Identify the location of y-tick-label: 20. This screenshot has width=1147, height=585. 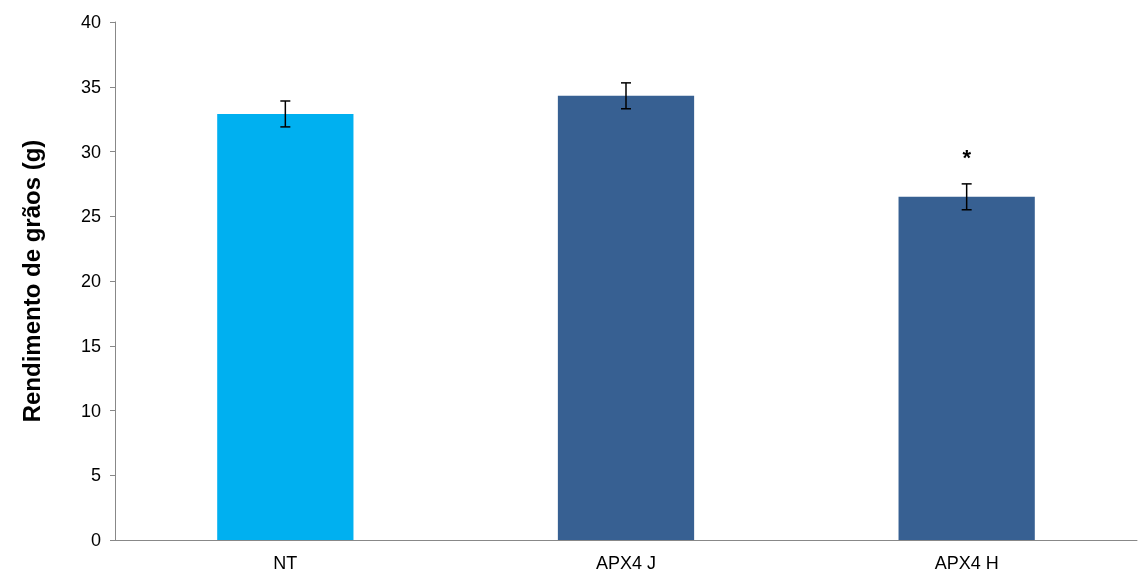
(90, 281).